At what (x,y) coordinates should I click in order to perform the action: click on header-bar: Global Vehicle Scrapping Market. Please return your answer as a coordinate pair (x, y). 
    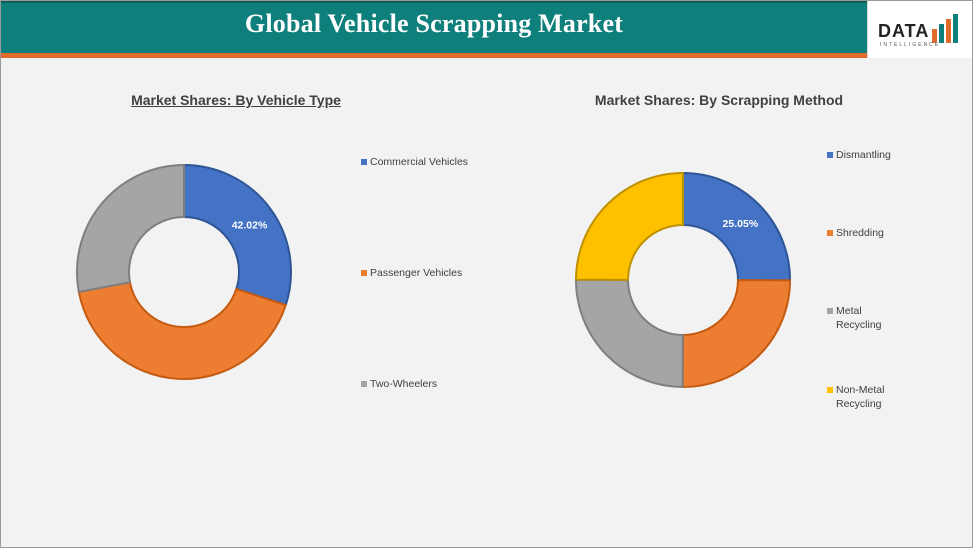
    Looking at the image, I should click on (434, 27).